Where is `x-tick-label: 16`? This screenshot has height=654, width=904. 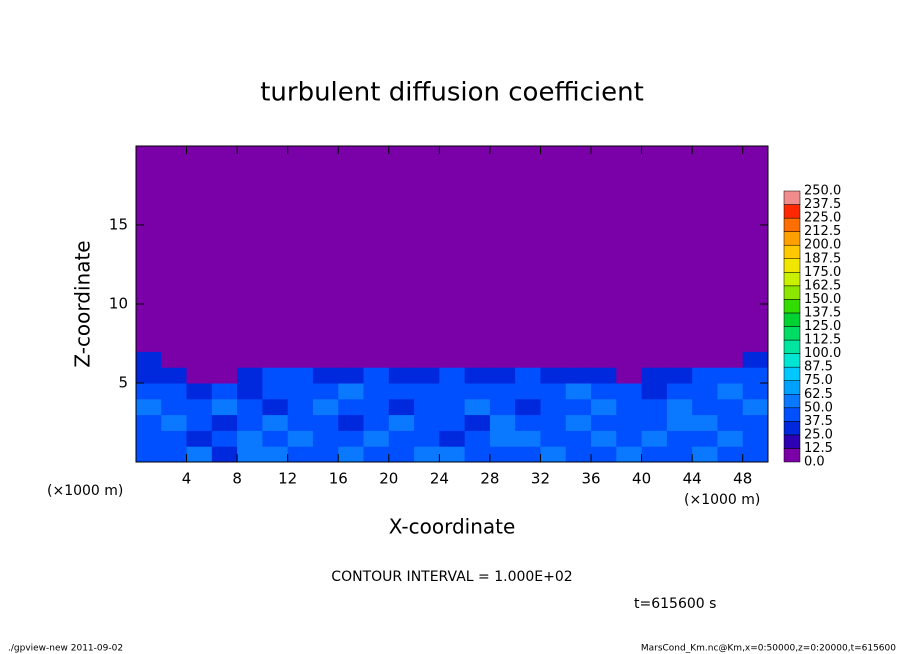 x-tick-label: 16 is located at coordinates (338, 479).